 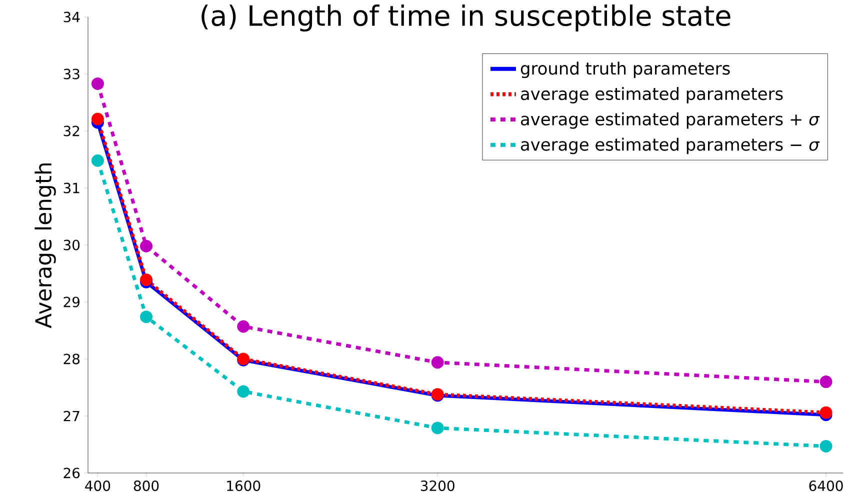 What do you see at coordinates (651, 95) in the screenshot?
I see `legend-label: average estimated parameters` at bounding box center [651, 95].